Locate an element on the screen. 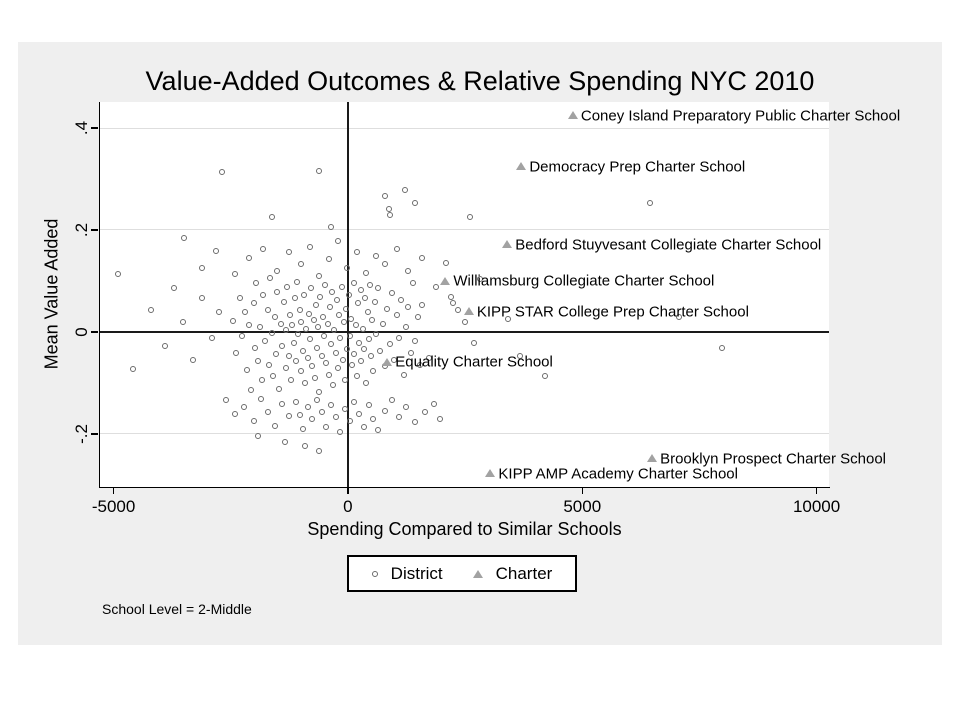 The height and width of the screenshot is (720, 960). charter-point-label: Williamsburg Collegiate Charter School is located at coordinates (584, 281).